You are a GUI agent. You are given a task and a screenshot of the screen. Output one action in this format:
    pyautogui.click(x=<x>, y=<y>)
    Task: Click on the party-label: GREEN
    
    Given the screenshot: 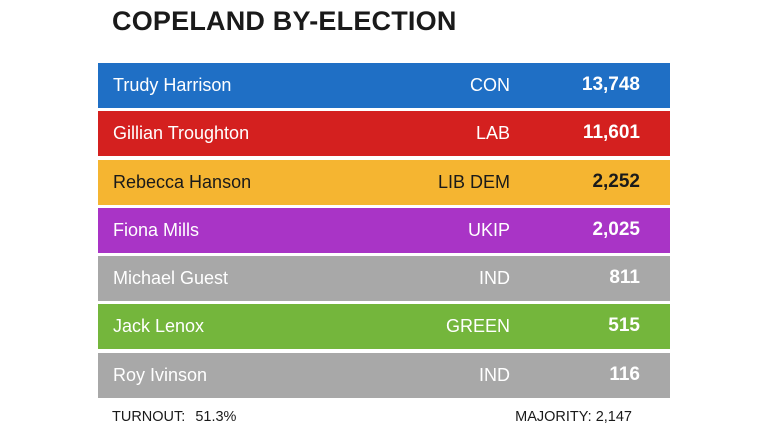 What is the action you would take?
    pyautogui.click(x=477, y=326)
    